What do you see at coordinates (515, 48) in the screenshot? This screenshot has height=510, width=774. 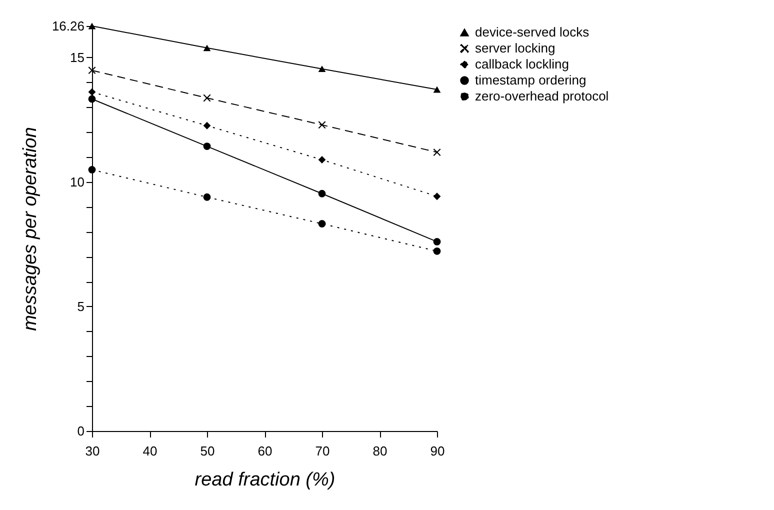 I see `legend-label: server locking` at bounding box center [515, 48].